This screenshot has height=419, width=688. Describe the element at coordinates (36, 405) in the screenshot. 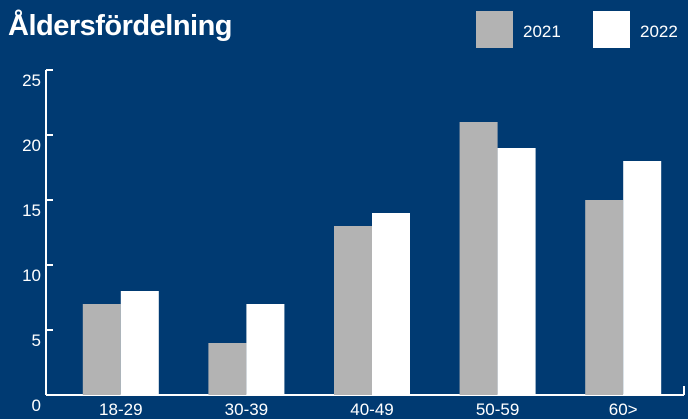

I see `y-tick-label: 0` at that location.